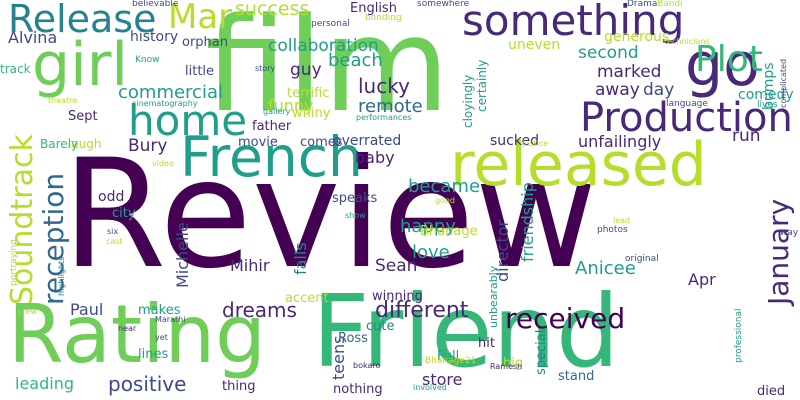 Image resolution: width=800 pixels, height=400 pixels. I want to click on cloud-word-lucky: lucky, so click(384, 86).